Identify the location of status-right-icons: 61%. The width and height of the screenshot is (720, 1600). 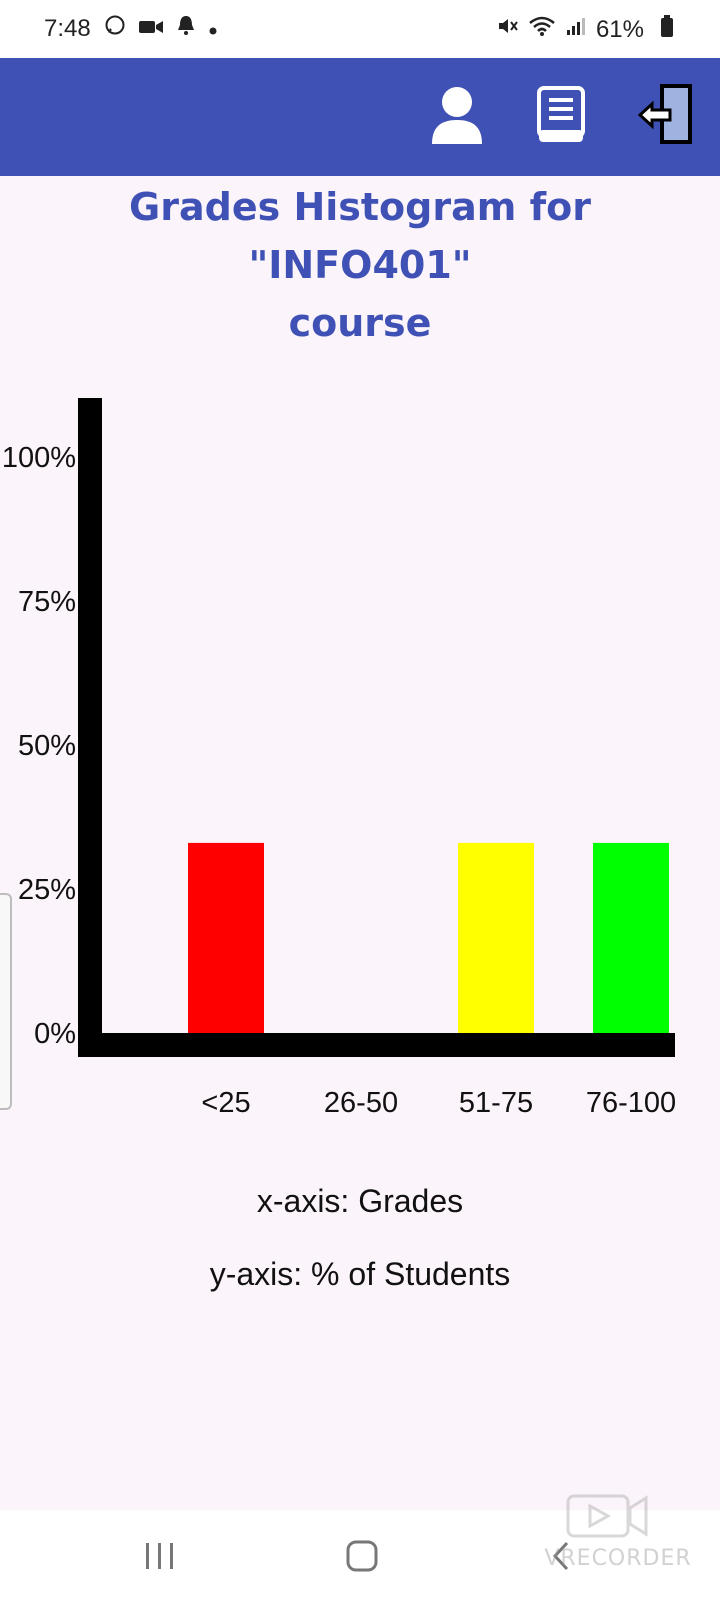
(585, 29).